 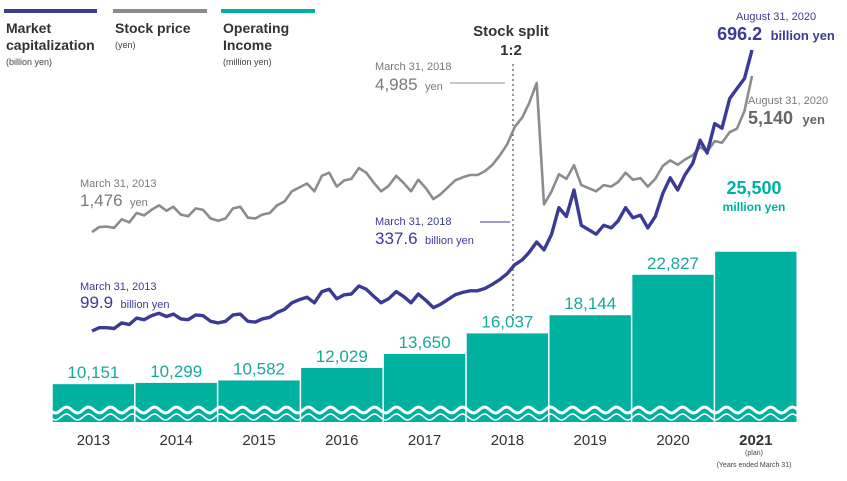 I want to click on legend-stock-price: Stock price (yen), so click(x=160, y=29).